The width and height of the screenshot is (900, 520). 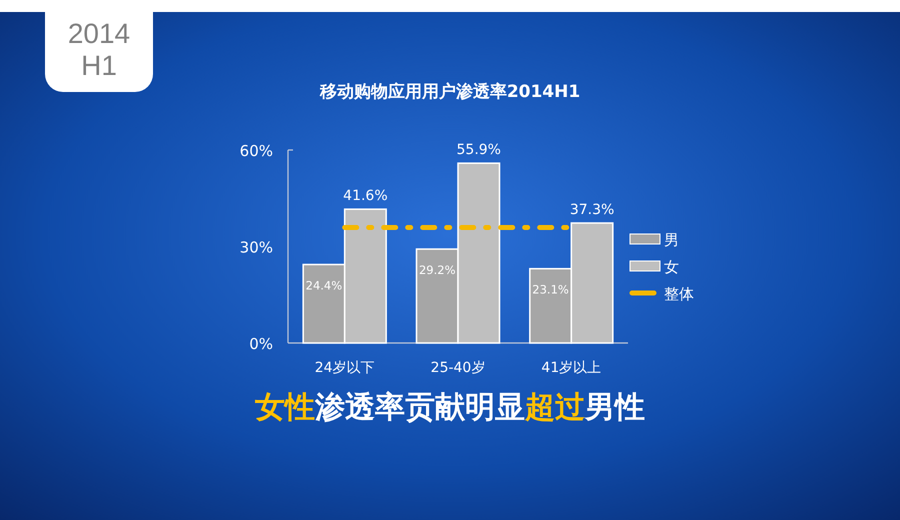 I want to click on data-label: 37.3%, so click(x=592, y=210).